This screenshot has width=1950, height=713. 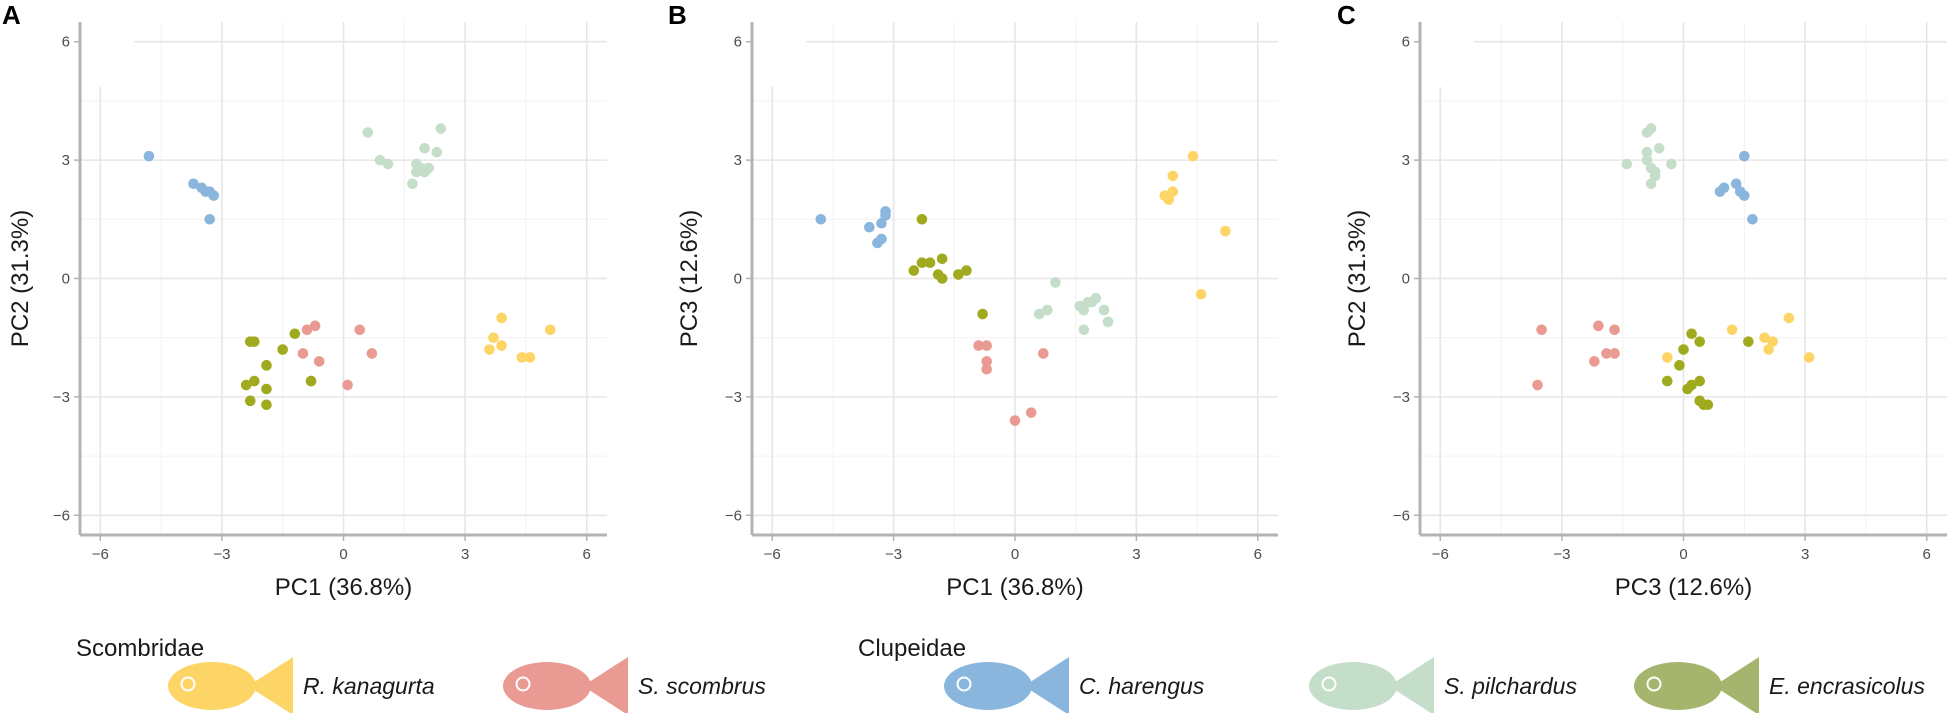 I want to click on x-tick-label: 3, so click(x=1136, y=554).